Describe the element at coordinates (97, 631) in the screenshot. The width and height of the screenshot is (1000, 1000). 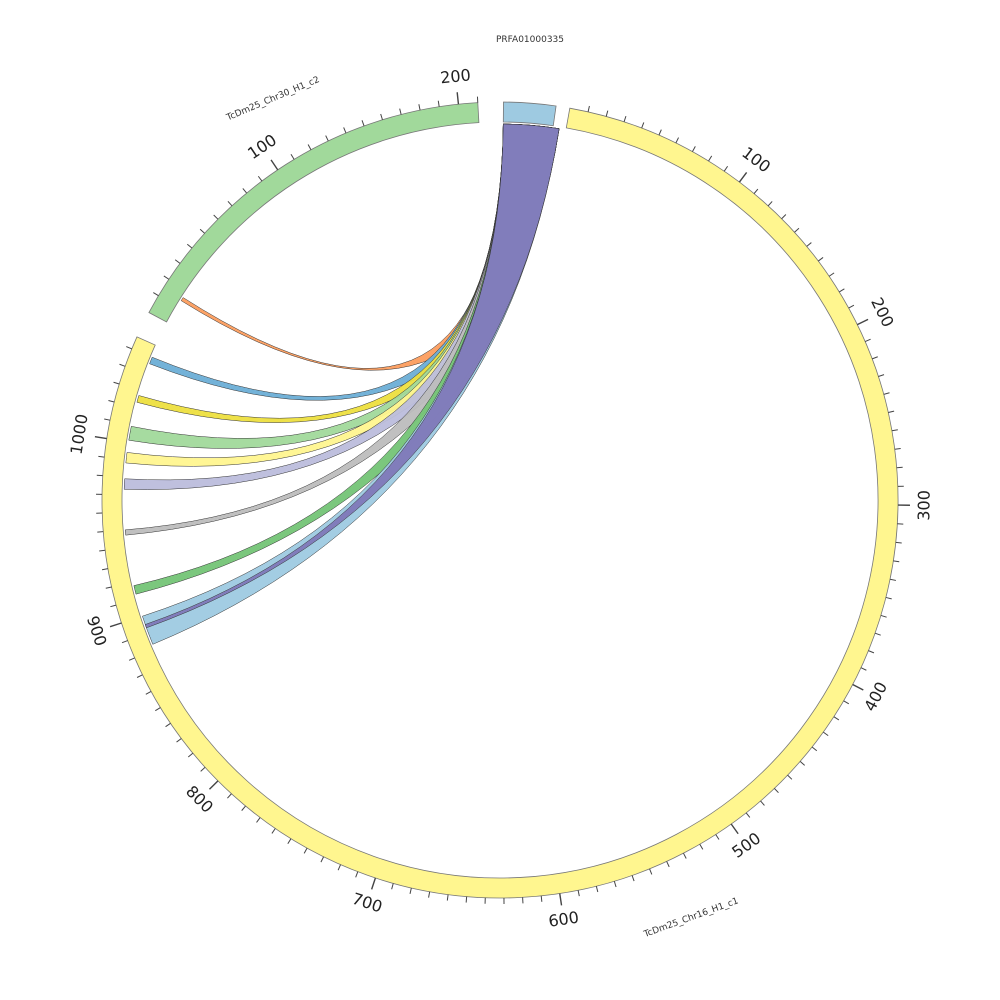
I see `tick-label-chr16-900: 900` at that location.